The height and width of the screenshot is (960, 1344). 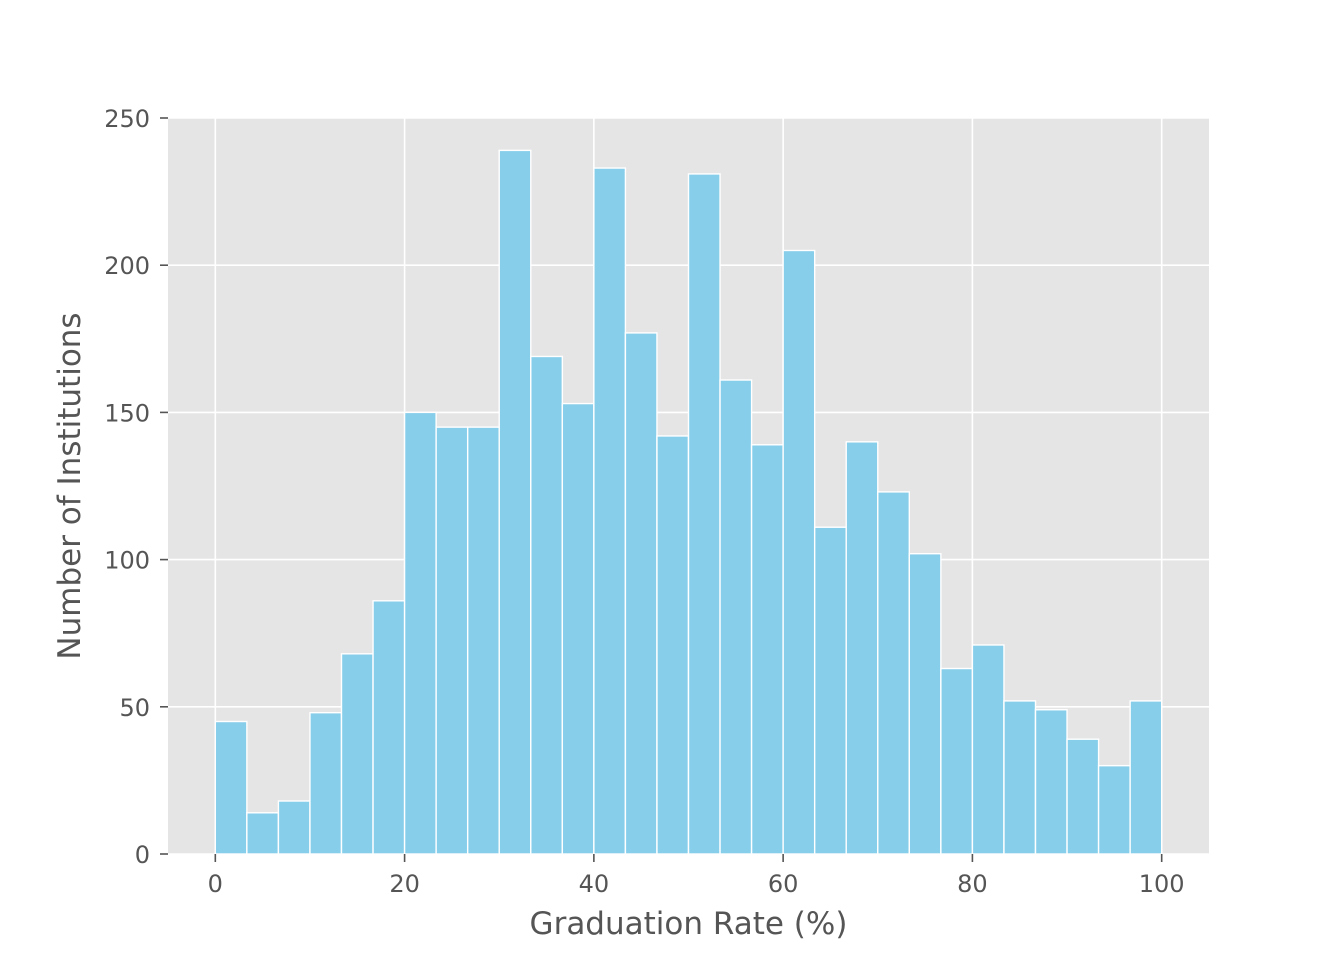 I want to click on y-tick-label: 150, so click(x=127, y=413).